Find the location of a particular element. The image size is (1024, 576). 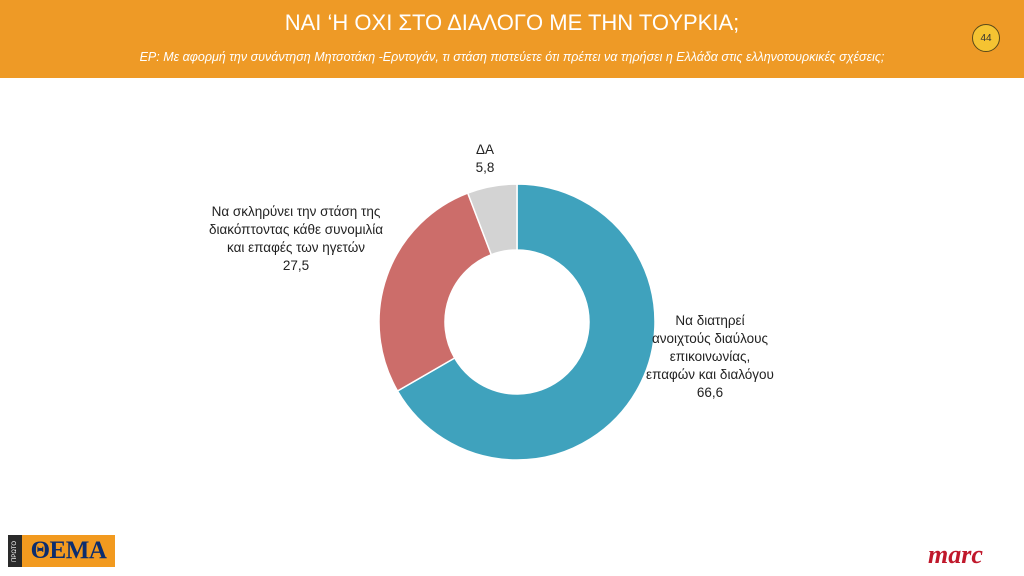

slice-label-line: Να σκληρύνει την στάση της is located at coordinates (296, 211).